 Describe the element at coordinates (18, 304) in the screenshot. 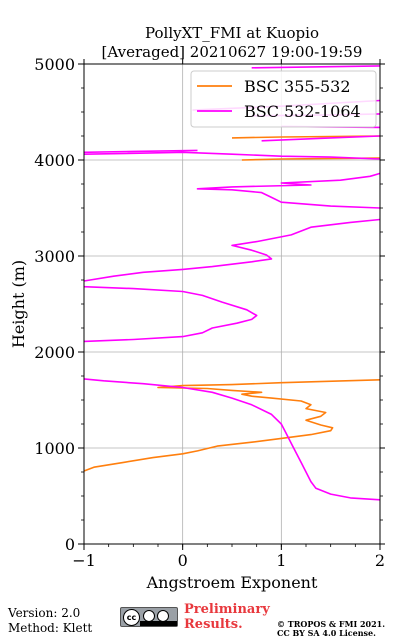

I see `y-axis-label: Height (m)` at that location.